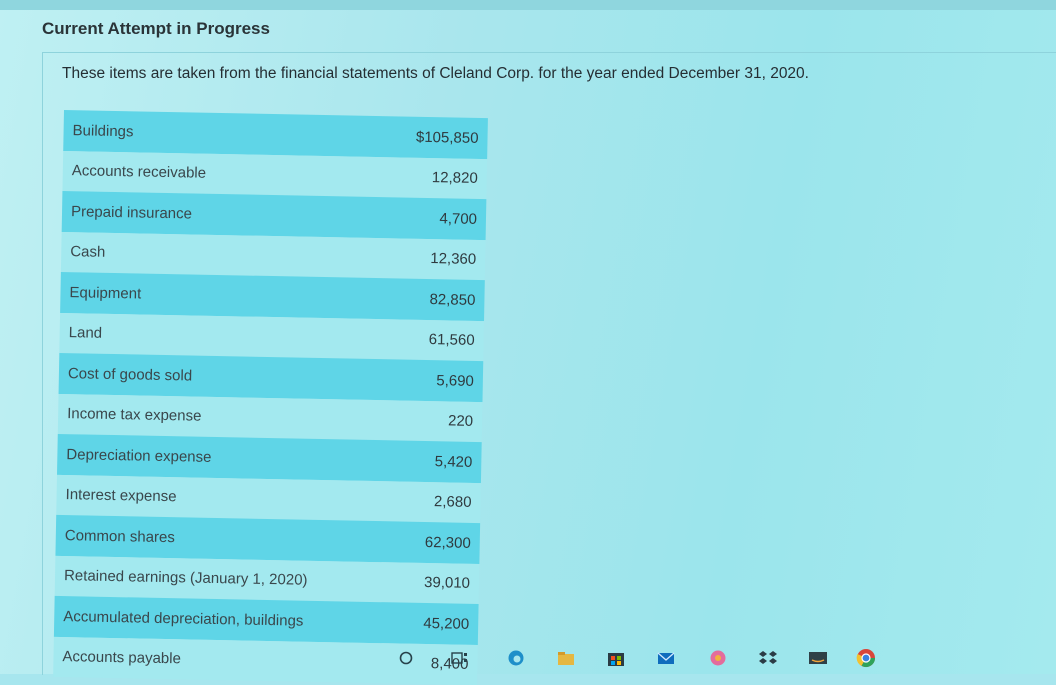  What do you see at coordinates (447, 137) in the screenshot?
I see `item-amount: $105,850` at bounding box center [447, 137].